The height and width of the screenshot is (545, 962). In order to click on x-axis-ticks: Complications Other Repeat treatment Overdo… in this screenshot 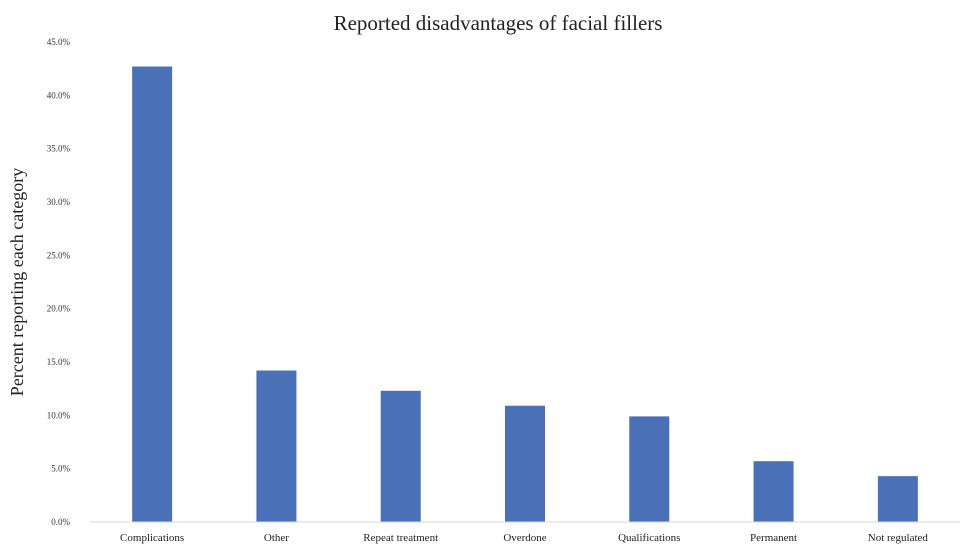, I will do `click(524, 538)`.